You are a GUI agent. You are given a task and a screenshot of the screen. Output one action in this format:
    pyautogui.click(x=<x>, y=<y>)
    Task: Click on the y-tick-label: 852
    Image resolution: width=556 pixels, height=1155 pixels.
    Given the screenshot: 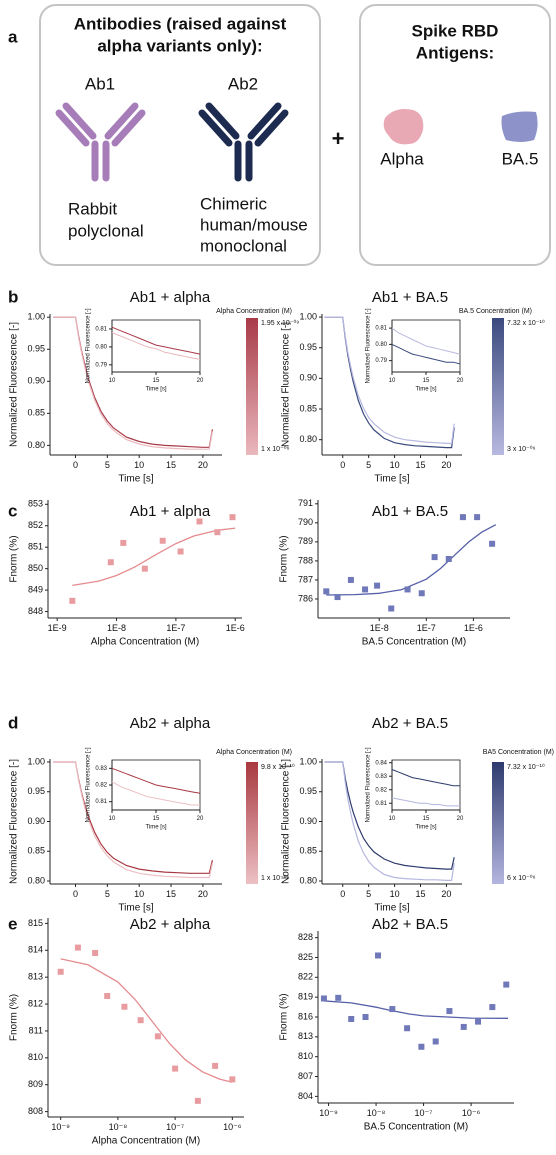 What is the action you would take?
    pyautogui.click(x=35, y=525)
    